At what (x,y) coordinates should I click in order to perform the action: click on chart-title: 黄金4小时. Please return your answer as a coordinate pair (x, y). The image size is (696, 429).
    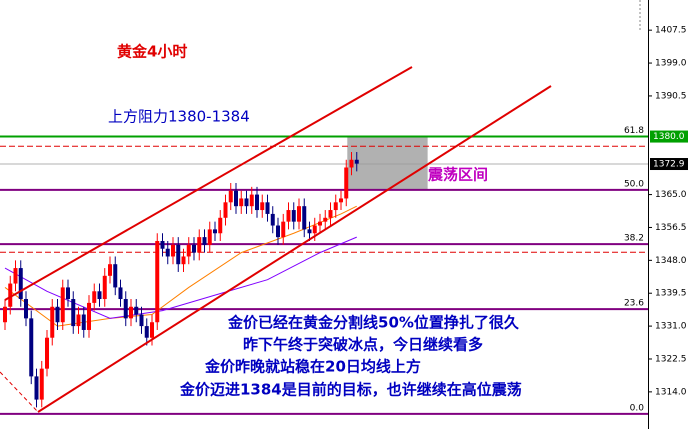
    Looking at the image, I should click on (152, 52).